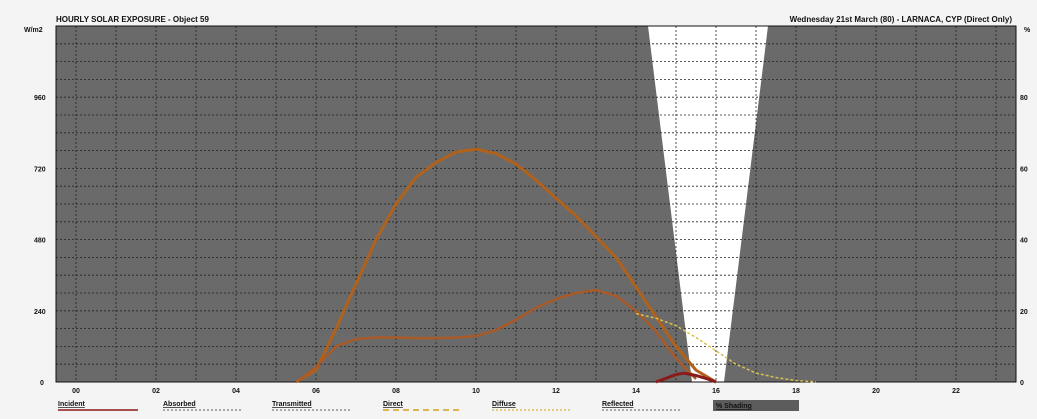 The height and width of the screenshot is (419, 1037). What do you see at coordinates (316, 391) in the screenshot?
I see `x-tick-label: 06` at bounding box center [316, 391].